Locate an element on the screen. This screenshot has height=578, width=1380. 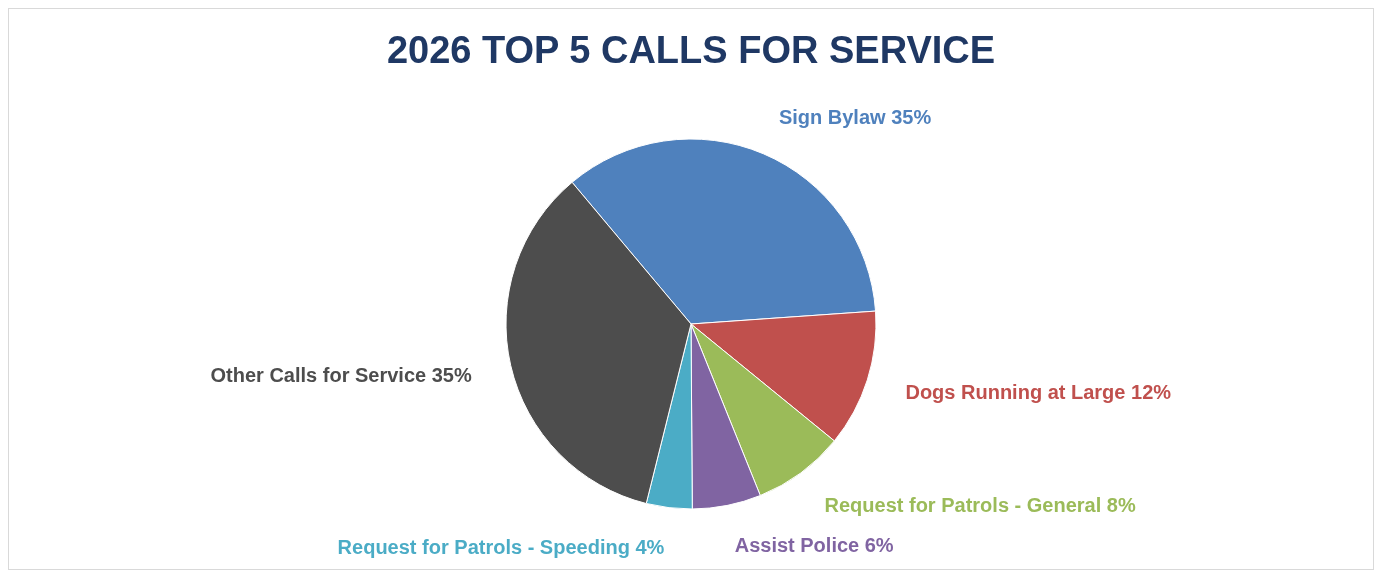
slice-label: Dogs Running at Large 12% is located at coordinates (1038, 392).